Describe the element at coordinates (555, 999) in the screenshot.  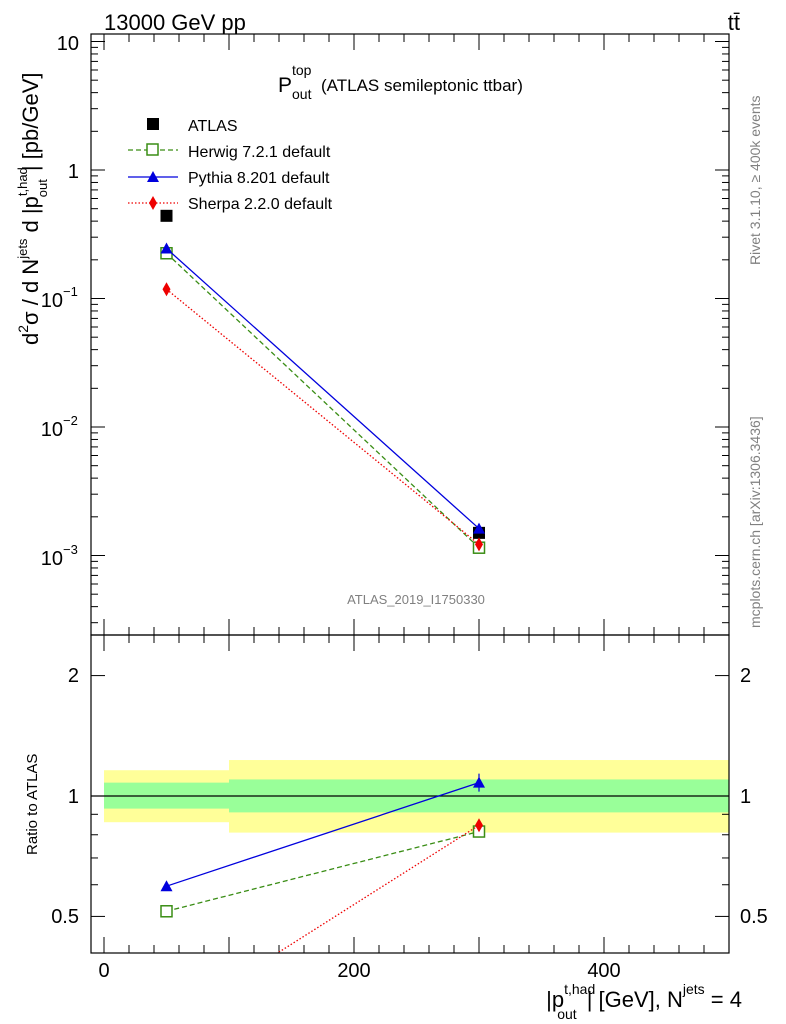
I see `xlabel-p: |p` at that location.